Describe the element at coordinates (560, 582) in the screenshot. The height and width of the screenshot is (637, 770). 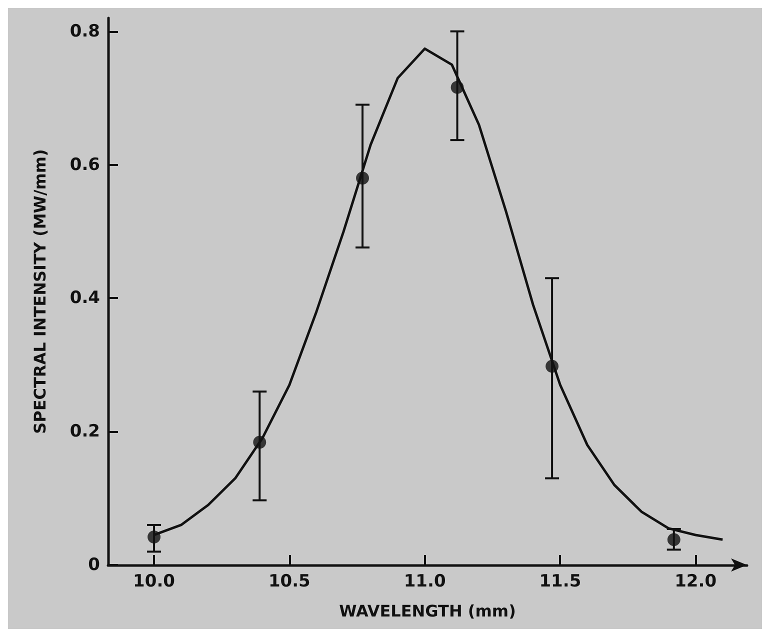
I see `x-tick-label: 11.5` at that location.